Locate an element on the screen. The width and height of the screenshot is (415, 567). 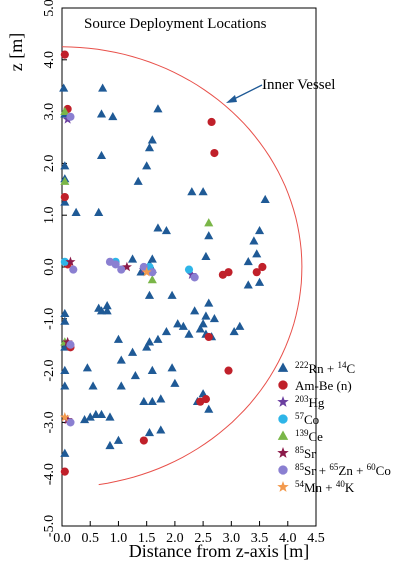
legend-label: 85Sr is located at coordinates (305, 453).